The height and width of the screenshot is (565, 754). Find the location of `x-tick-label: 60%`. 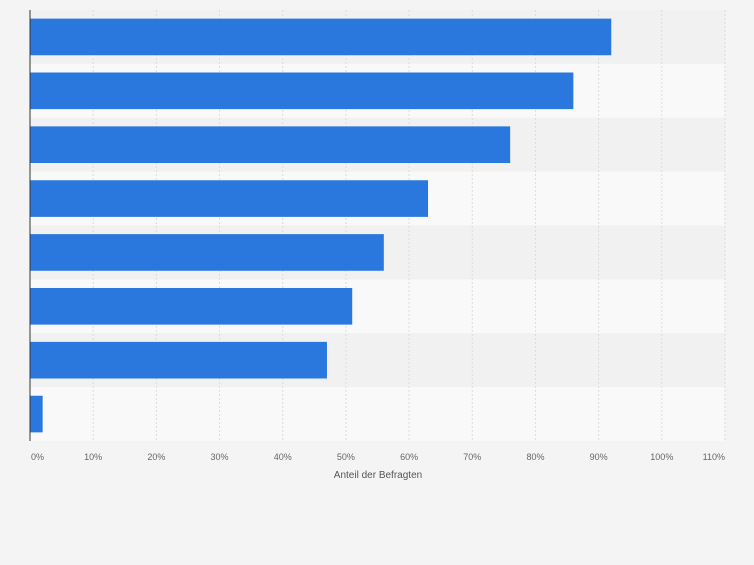

x-tick-label: 60% is located at coordinates (409, 457).